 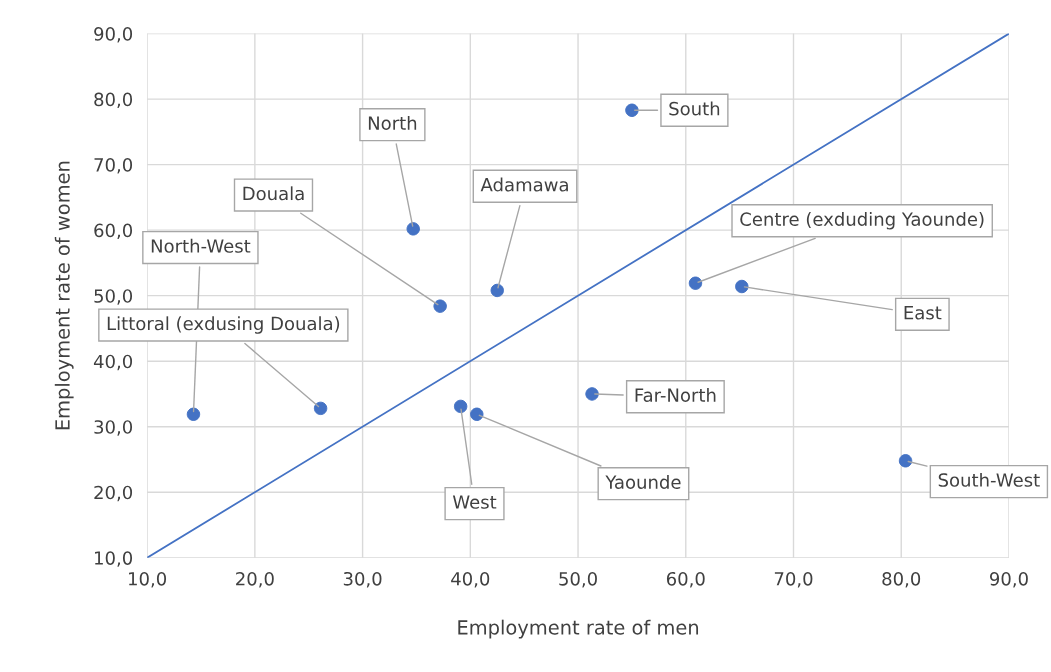 I want to click on x-tick-label: 90,0, so click(x=1009, y=579).